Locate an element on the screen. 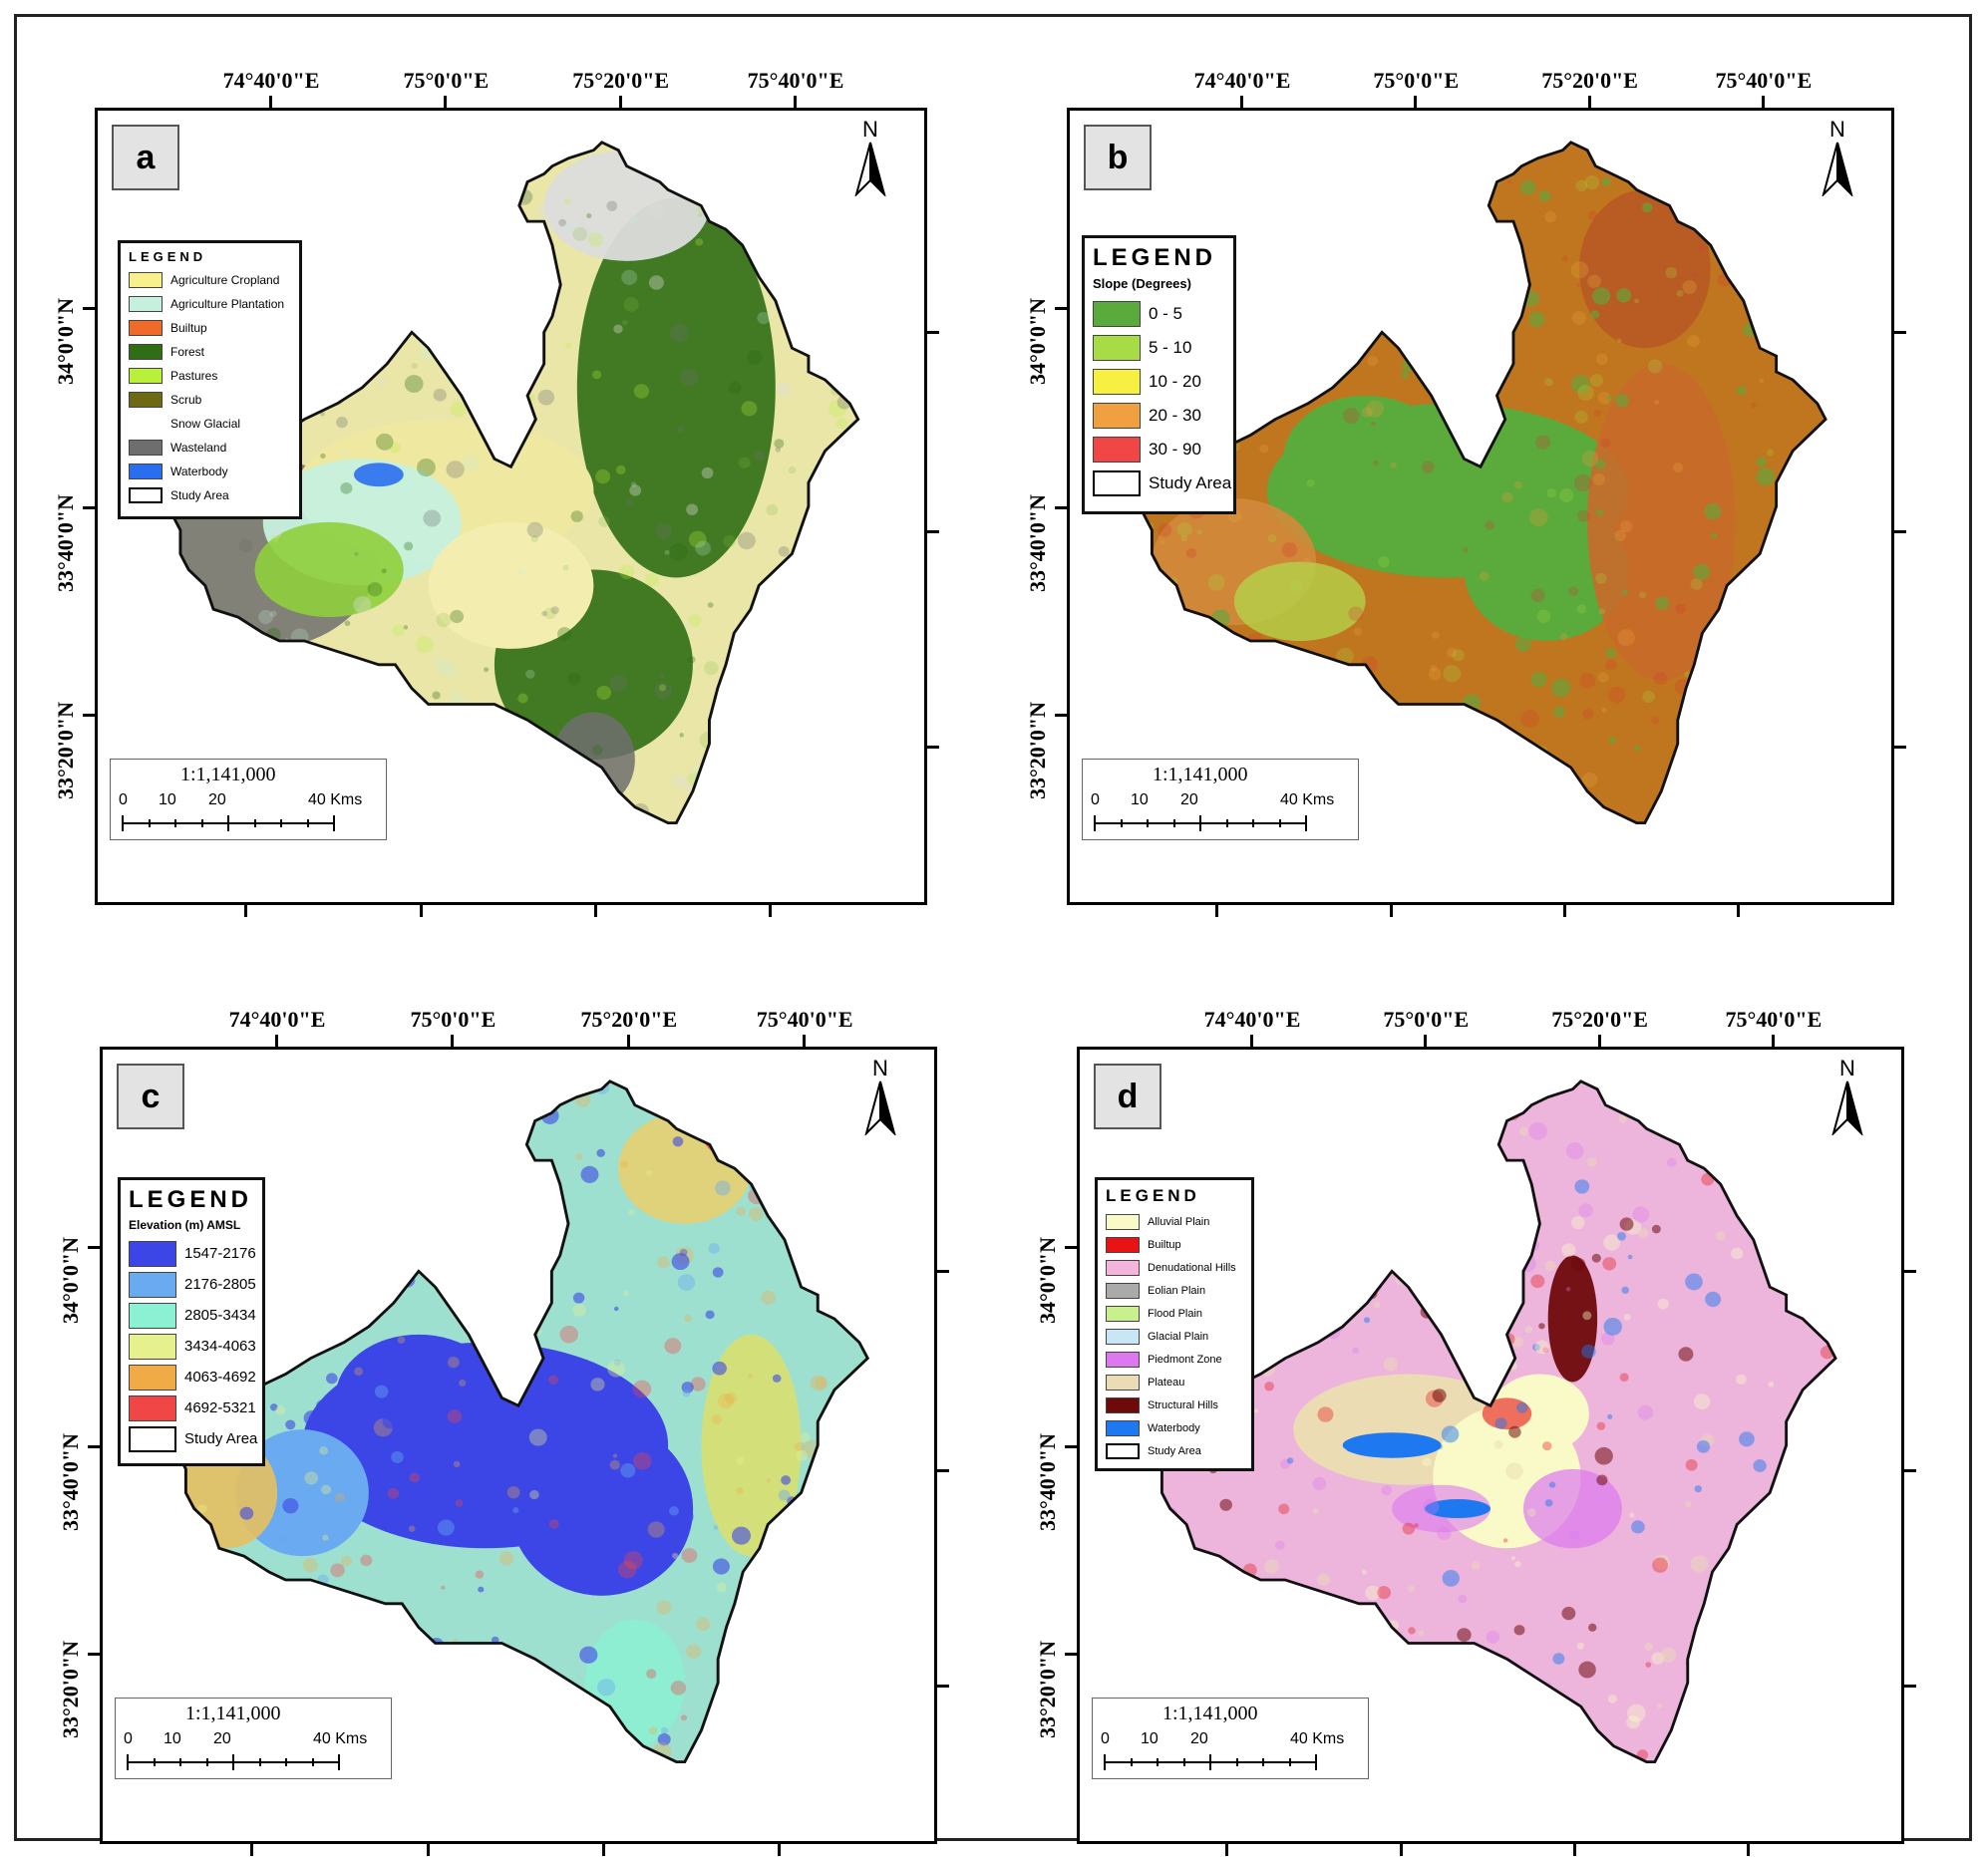 The width and height of the screenshot is (1988, 1857). longitude-label: 74°40'0"E is located at coordinates (1242, 80).